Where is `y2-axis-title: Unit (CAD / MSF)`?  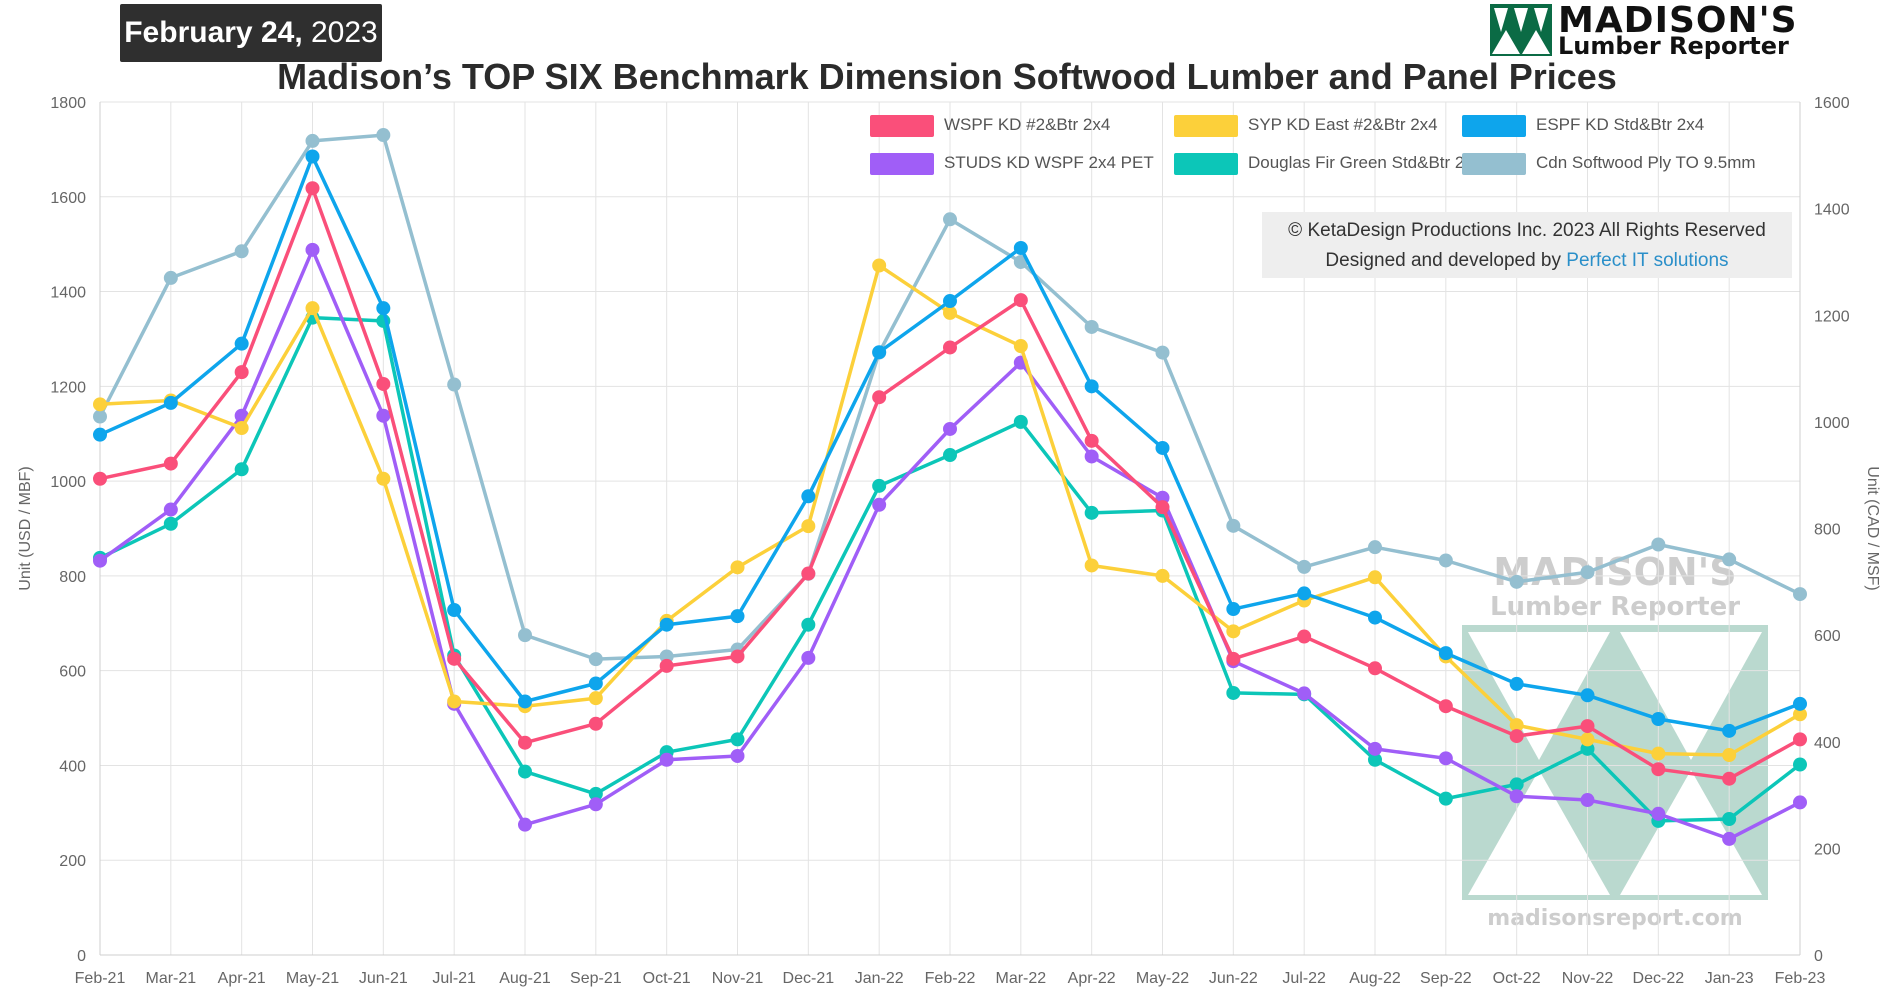
y2-axis-title: Unit (CAD / MSF) is located at coordinates (1872, 528).